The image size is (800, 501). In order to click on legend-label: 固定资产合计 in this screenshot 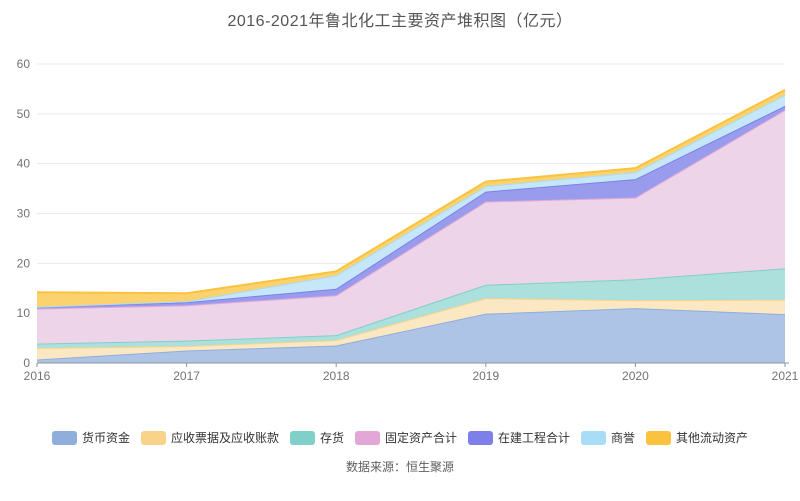, I will do `click(420, 438)`.